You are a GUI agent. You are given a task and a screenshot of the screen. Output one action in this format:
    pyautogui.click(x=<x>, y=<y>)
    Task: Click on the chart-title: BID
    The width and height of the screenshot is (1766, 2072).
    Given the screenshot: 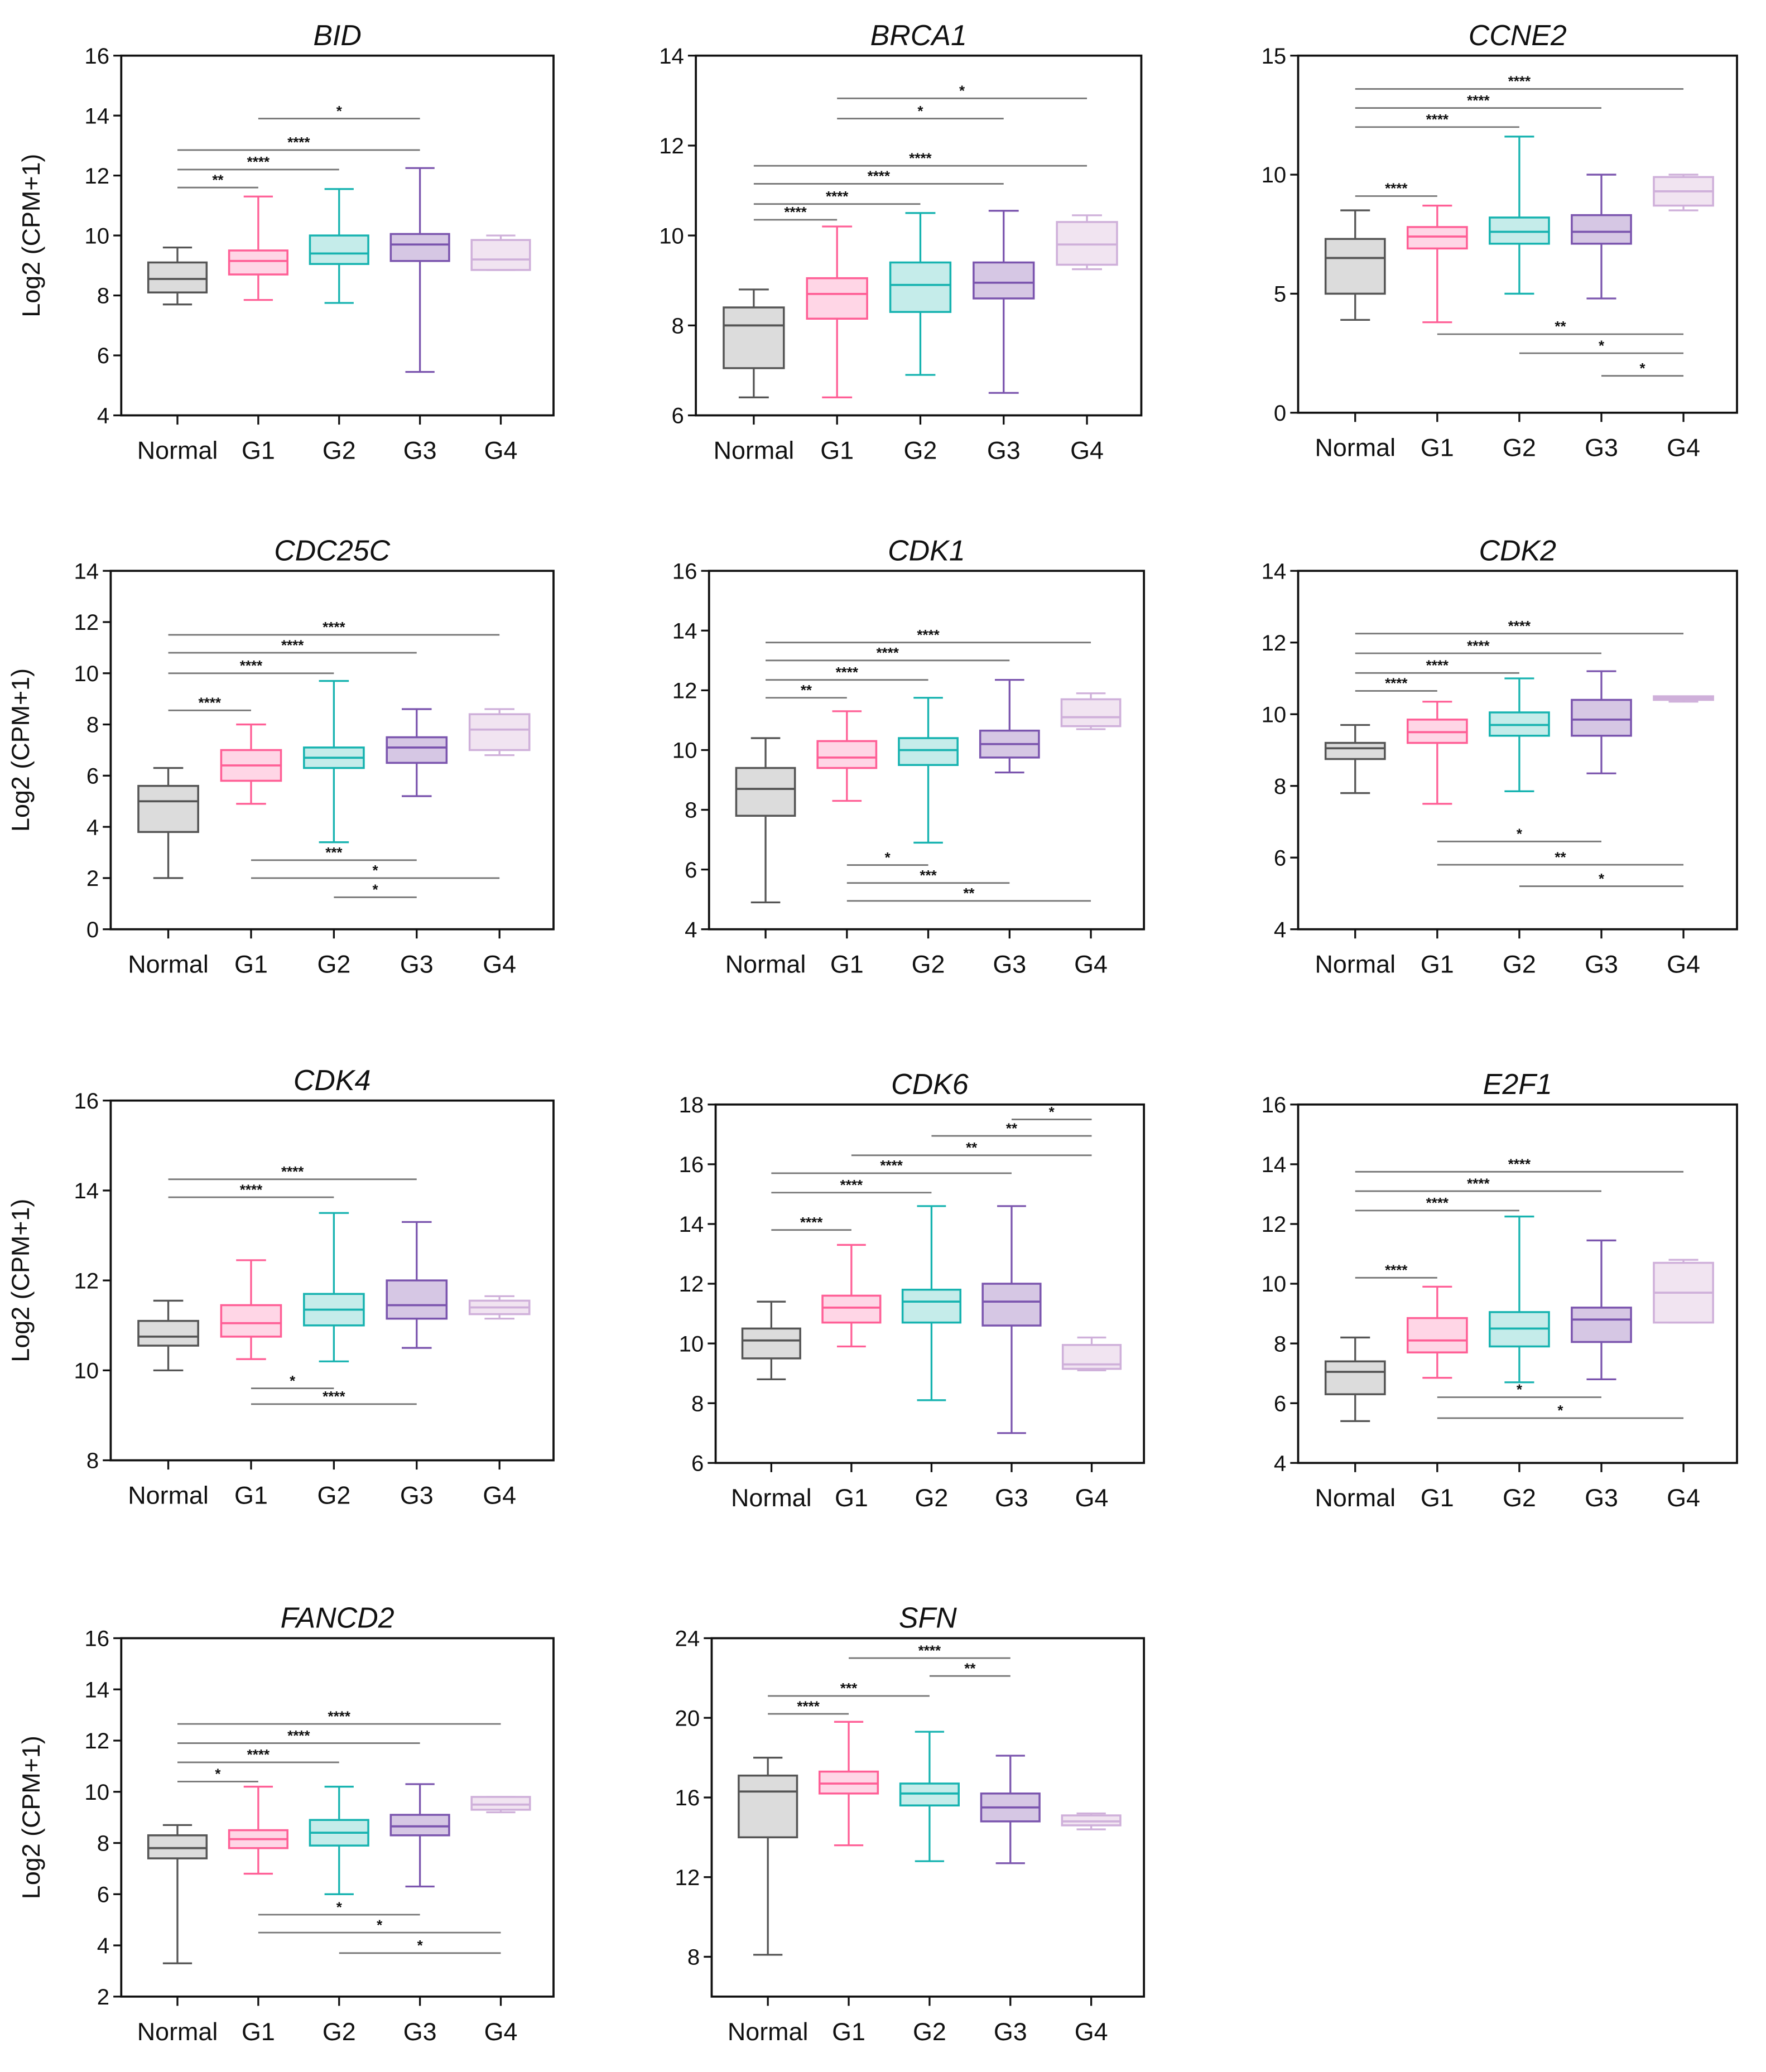 What is the action you would take?
    pyautogui.click(x=337, y=36)
    